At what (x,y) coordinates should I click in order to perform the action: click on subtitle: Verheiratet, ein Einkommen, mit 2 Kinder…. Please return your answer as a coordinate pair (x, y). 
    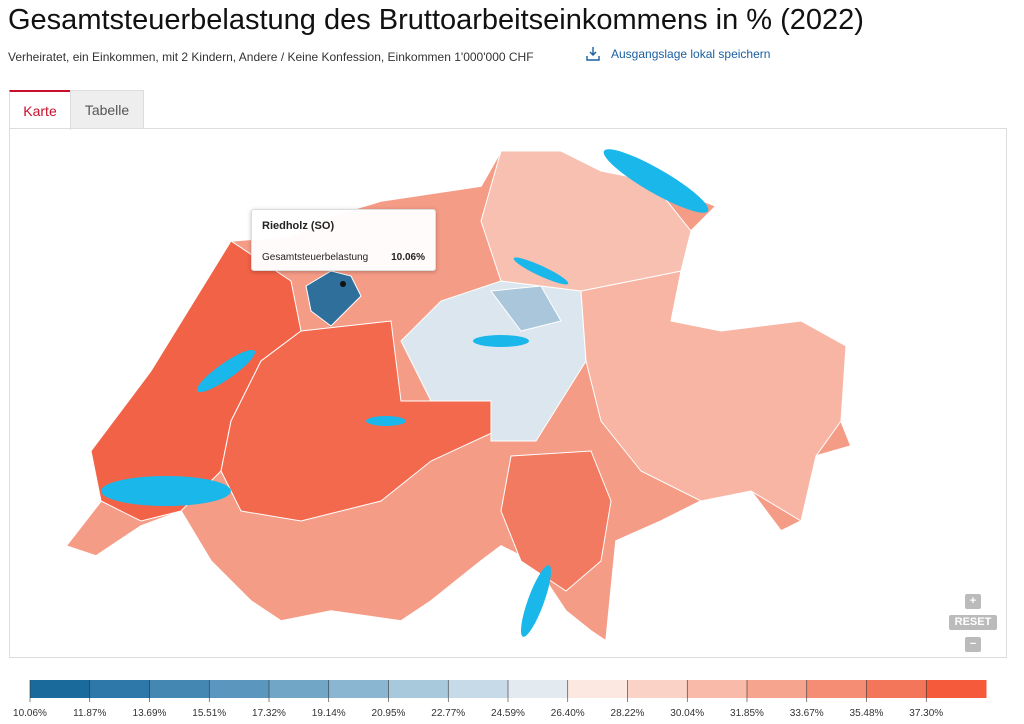
    Looking at the image, I should click on (271, 57).